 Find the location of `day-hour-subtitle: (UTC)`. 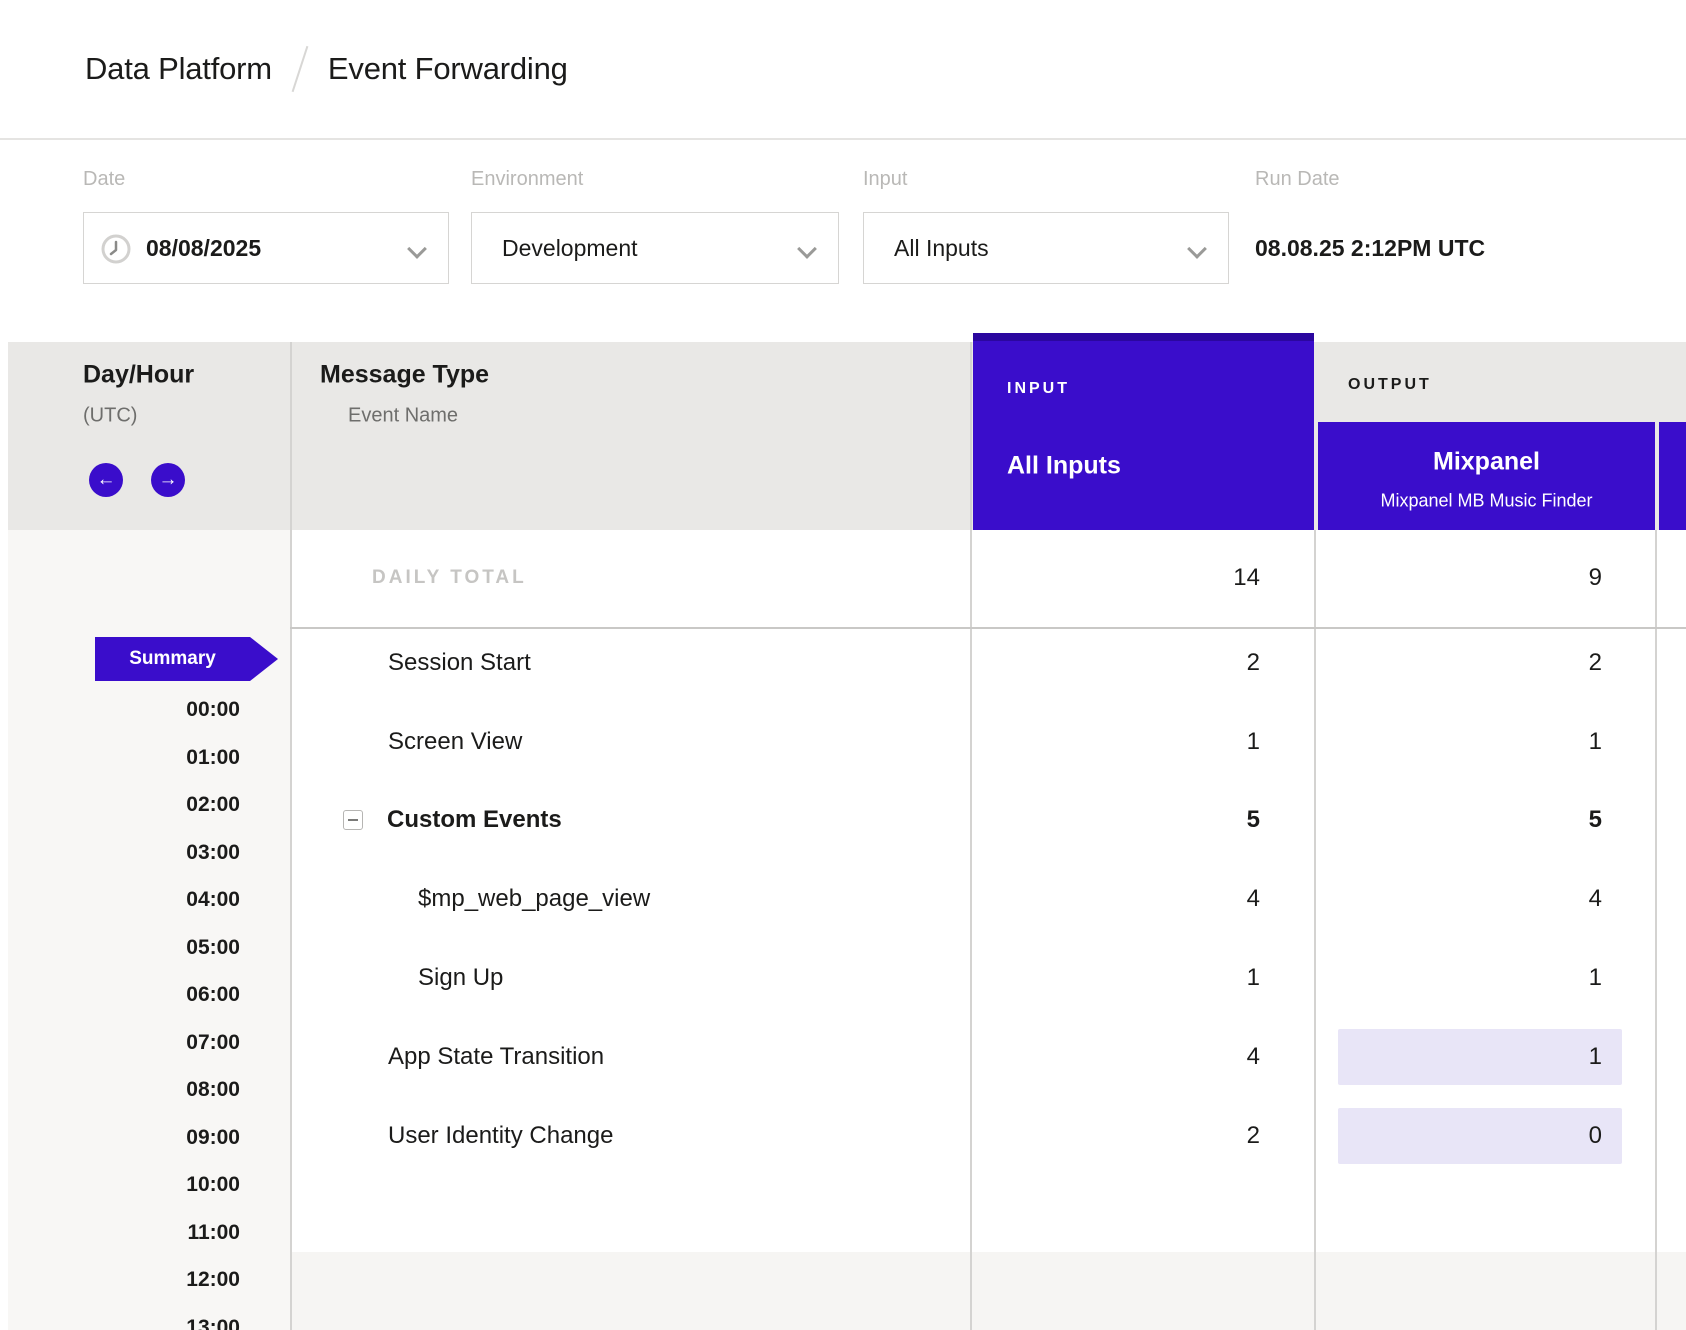

day-hour-subtitle: (UTC) is located at coordinates (110, 415).